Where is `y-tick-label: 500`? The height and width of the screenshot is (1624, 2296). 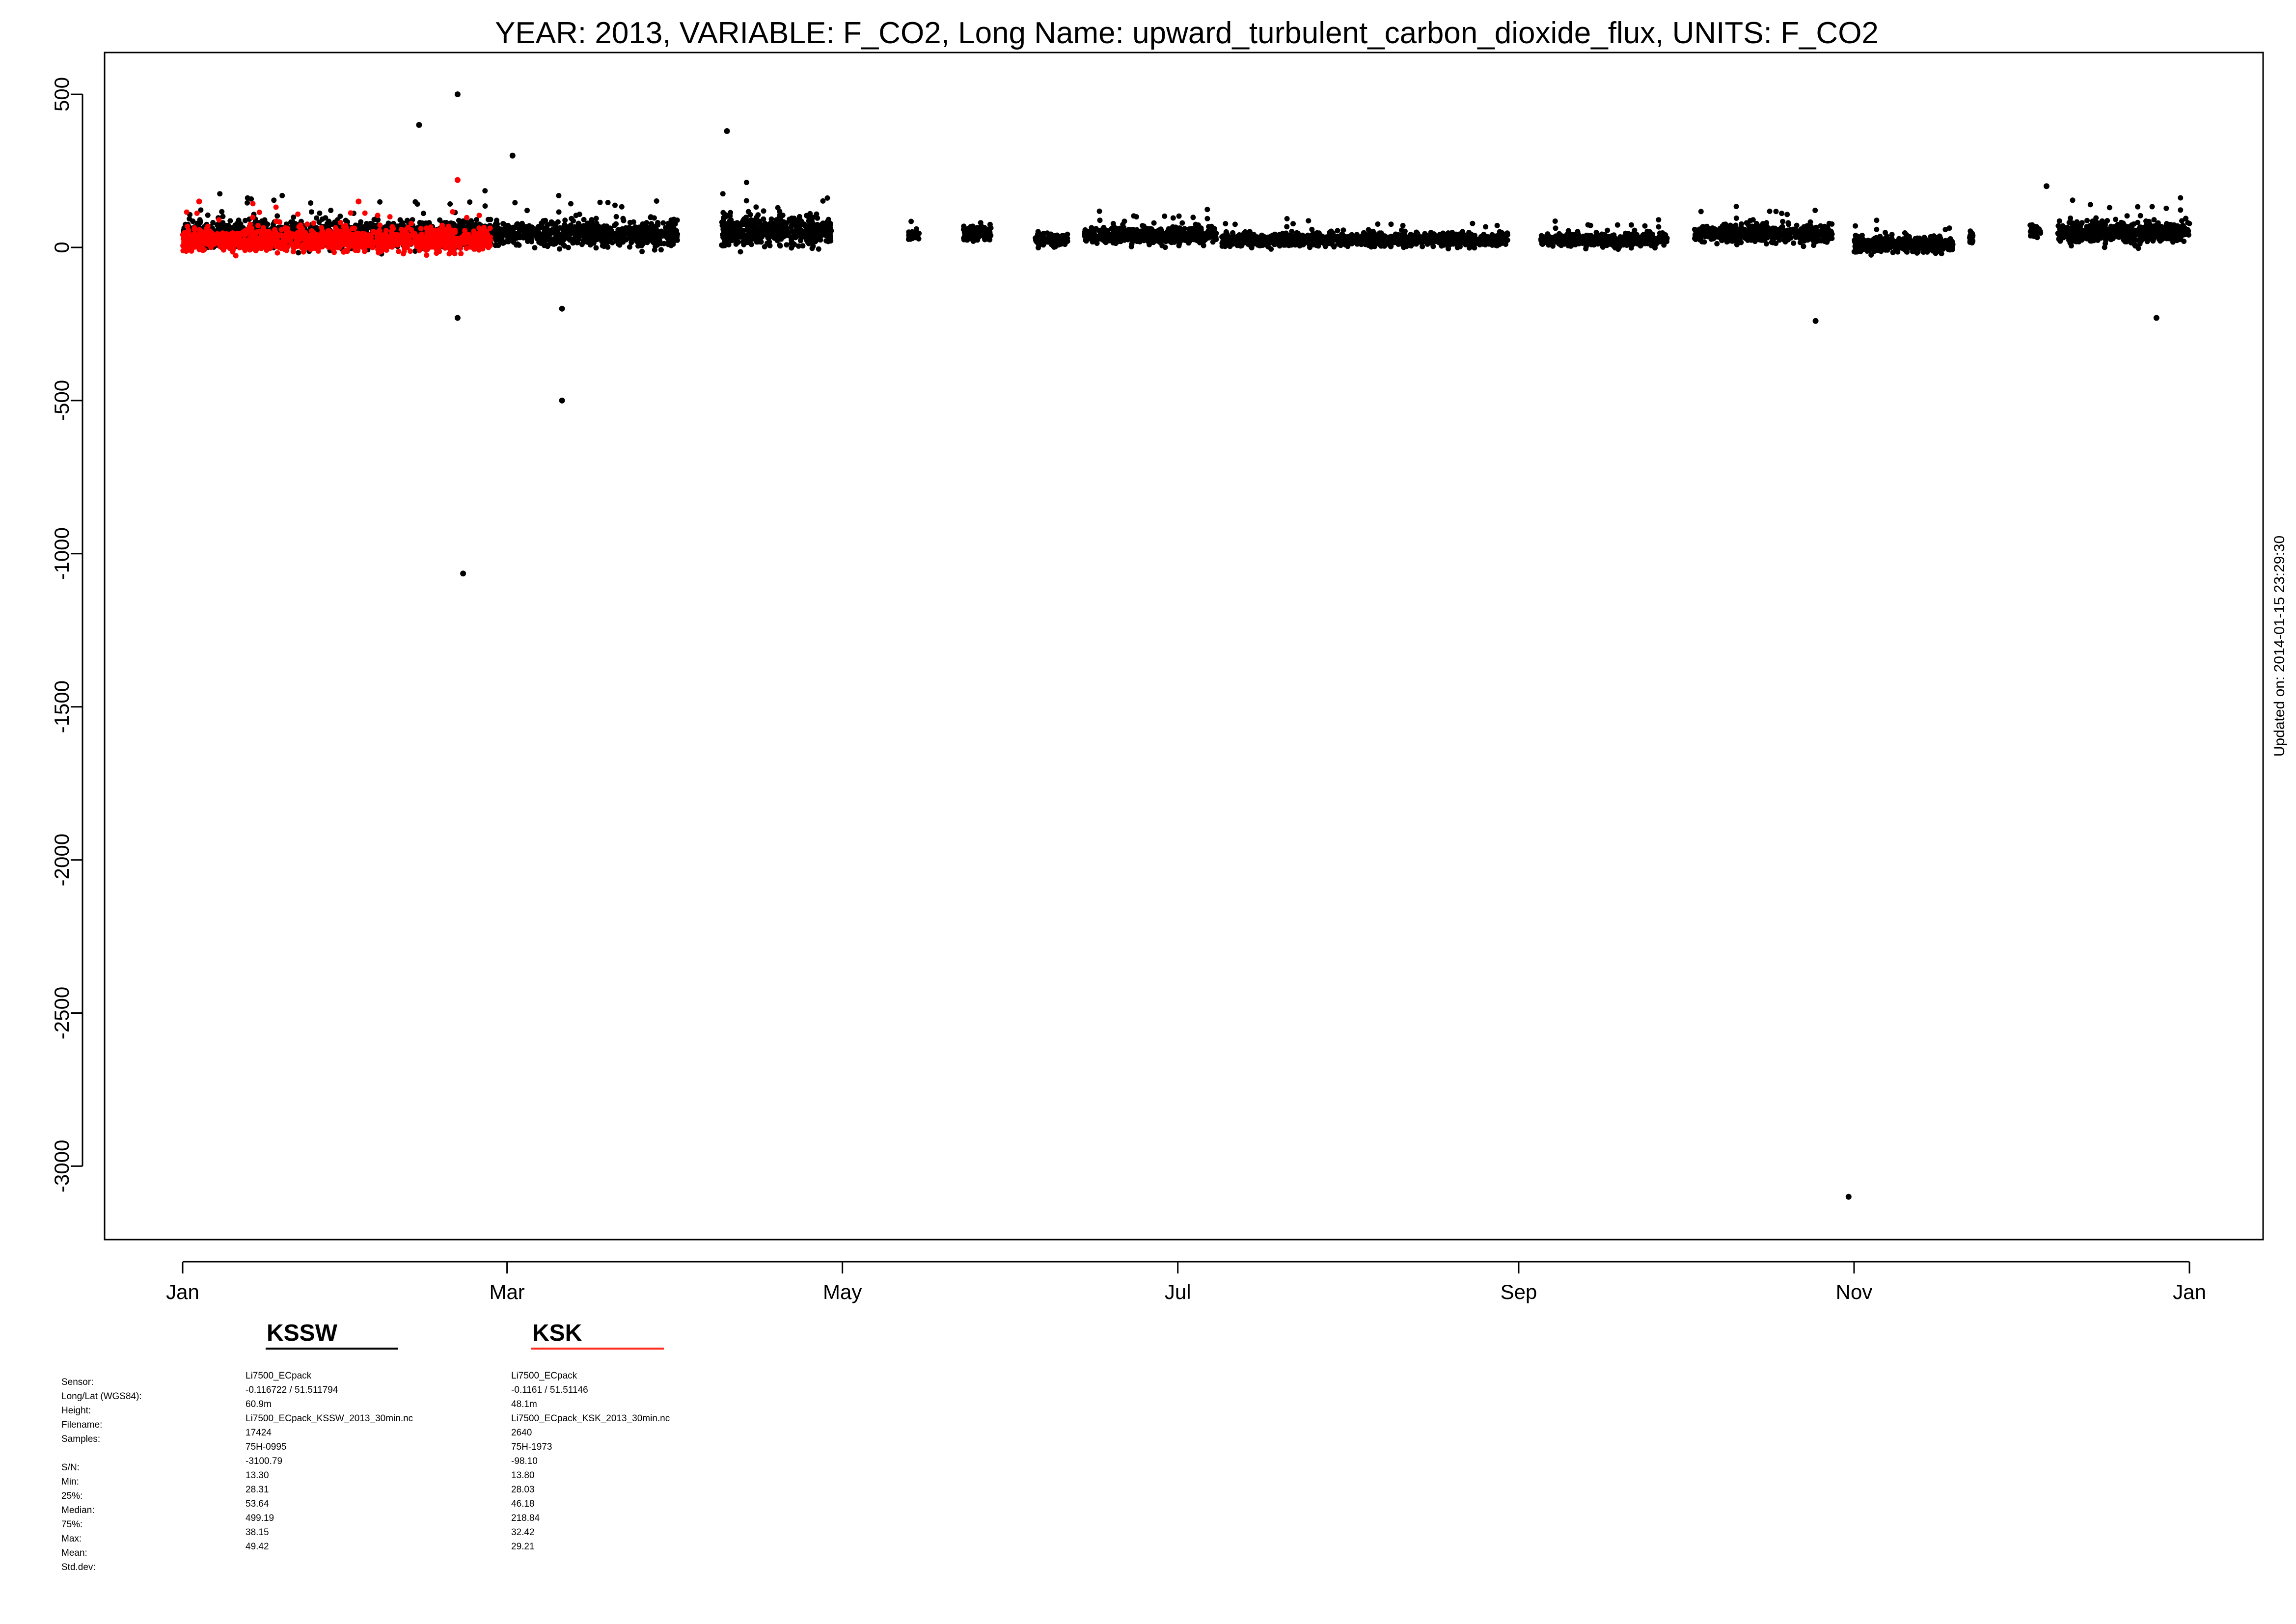
y-tick-label: 500 is located at coordinates (61, 94).